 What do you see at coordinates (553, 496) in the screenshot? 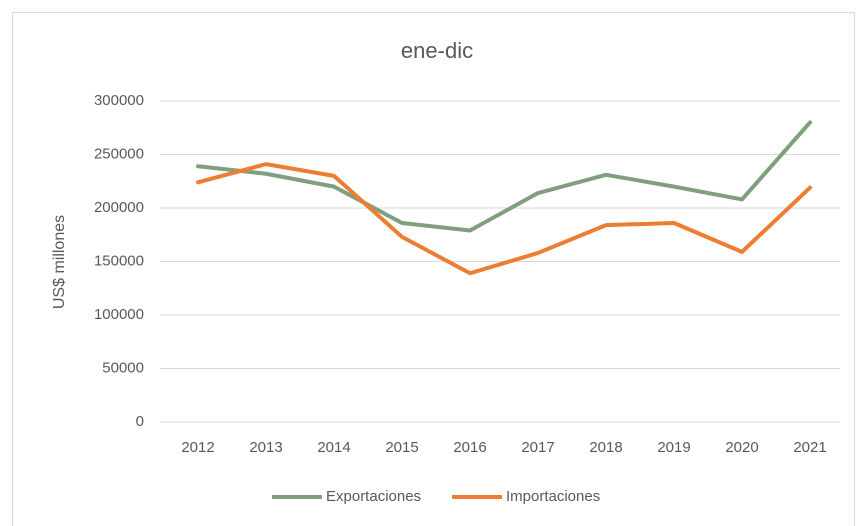
I see `legend-label: Importaciones` at bounding box center [553, 496].